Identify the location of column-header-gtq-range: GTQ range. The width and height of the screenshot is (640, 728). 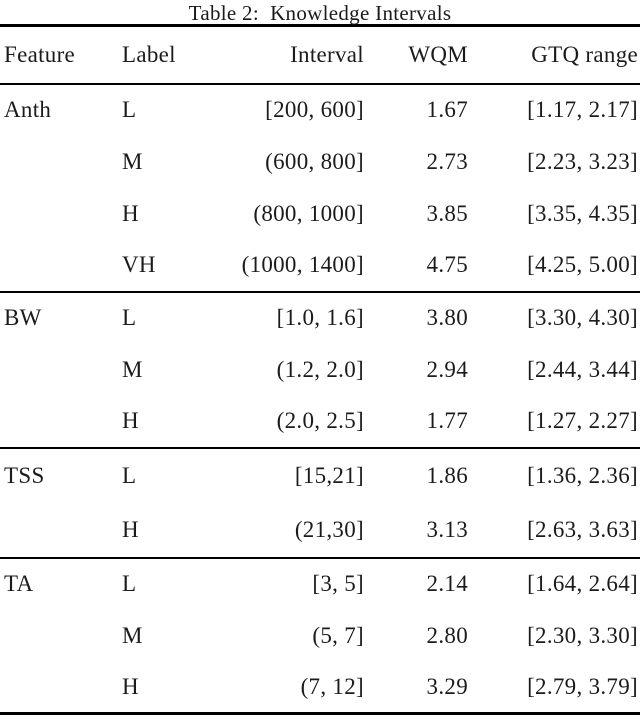
(584, 54).